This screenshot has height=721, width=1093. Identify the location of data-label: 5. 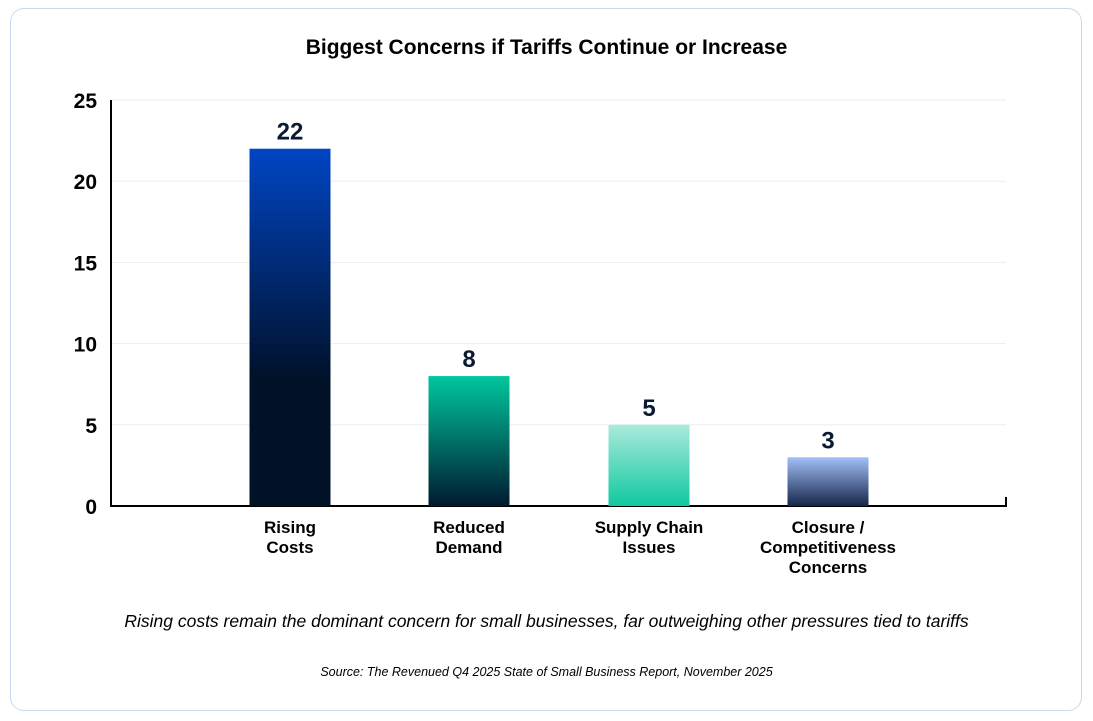
(648, 408).